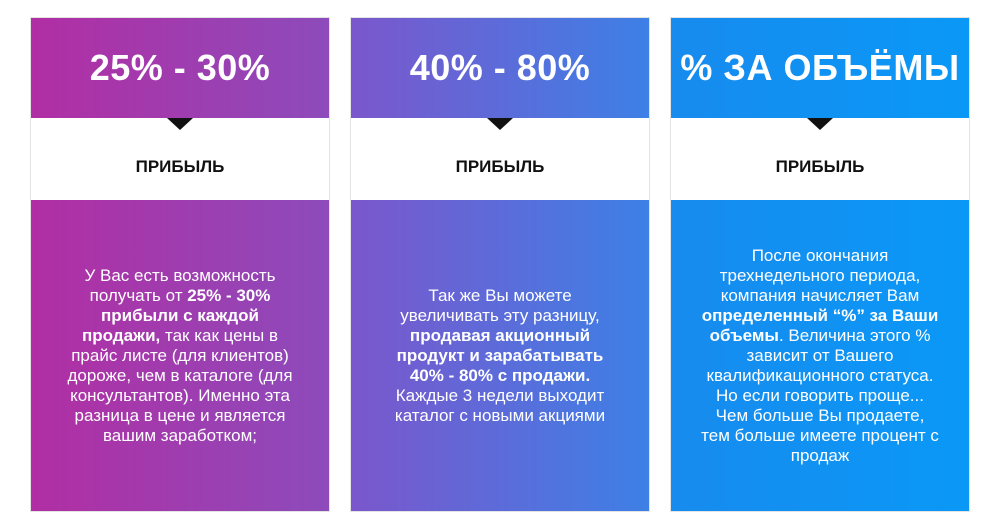  I want to click on description-highlight: определенный “%” за Ваши объемы, so click(820, 325).